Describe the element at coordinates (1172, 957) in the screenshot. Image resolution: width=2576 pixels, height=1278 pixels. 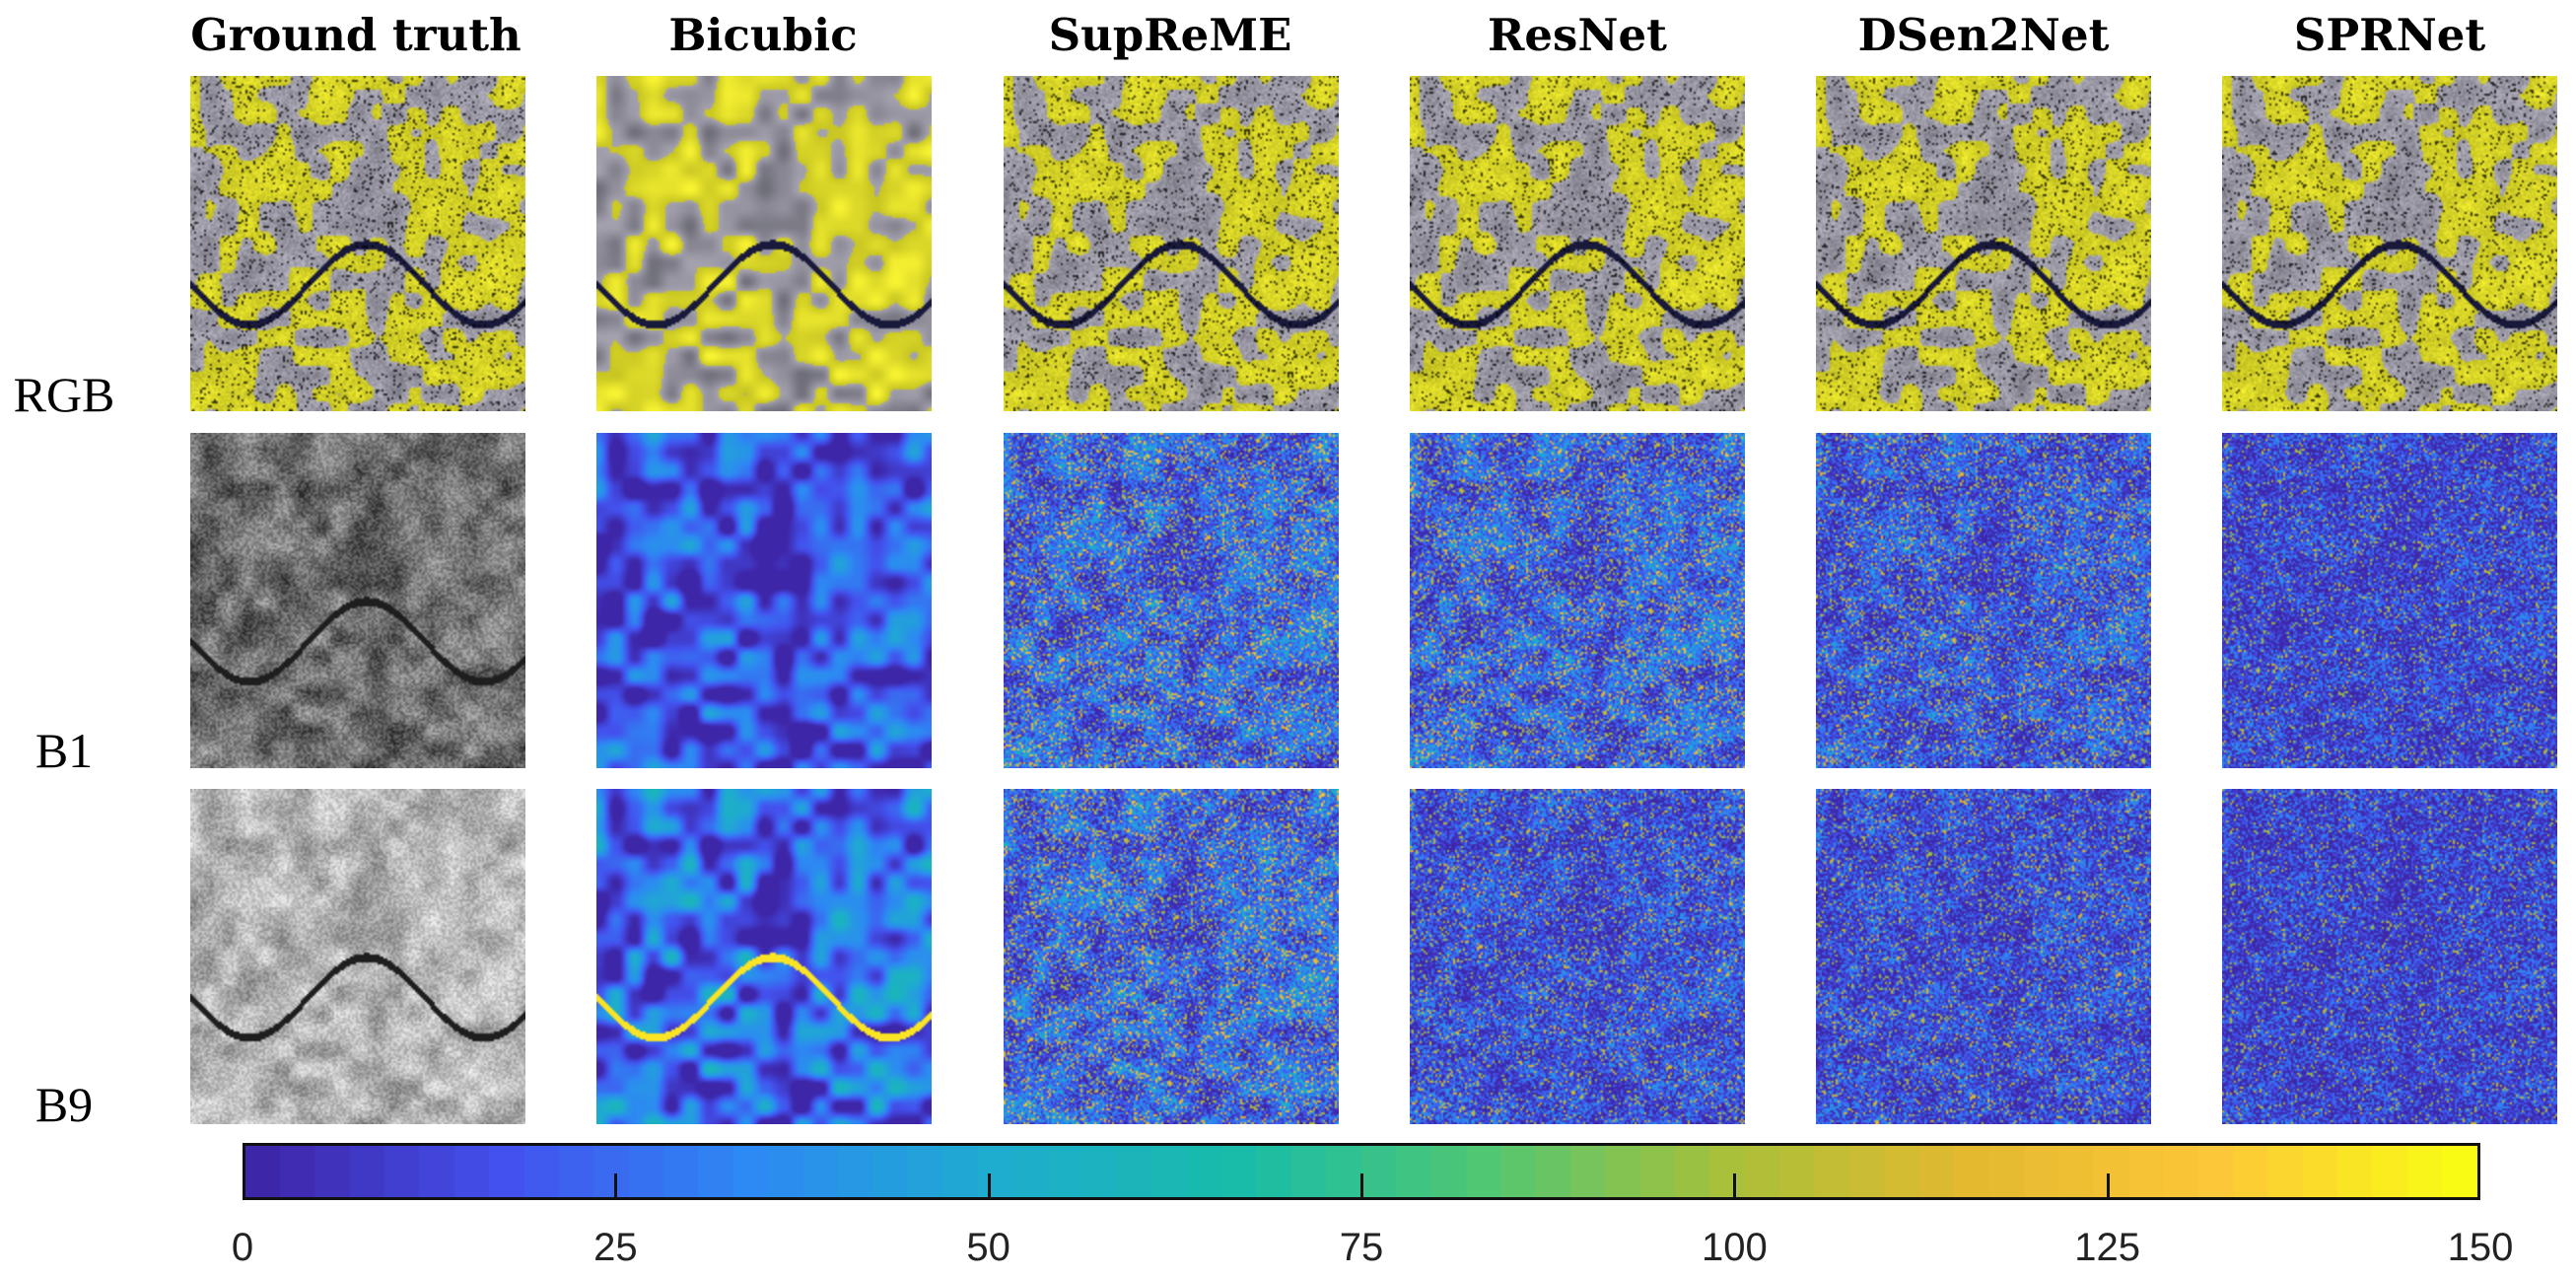
I see `tile-b9-supreme` at that location.